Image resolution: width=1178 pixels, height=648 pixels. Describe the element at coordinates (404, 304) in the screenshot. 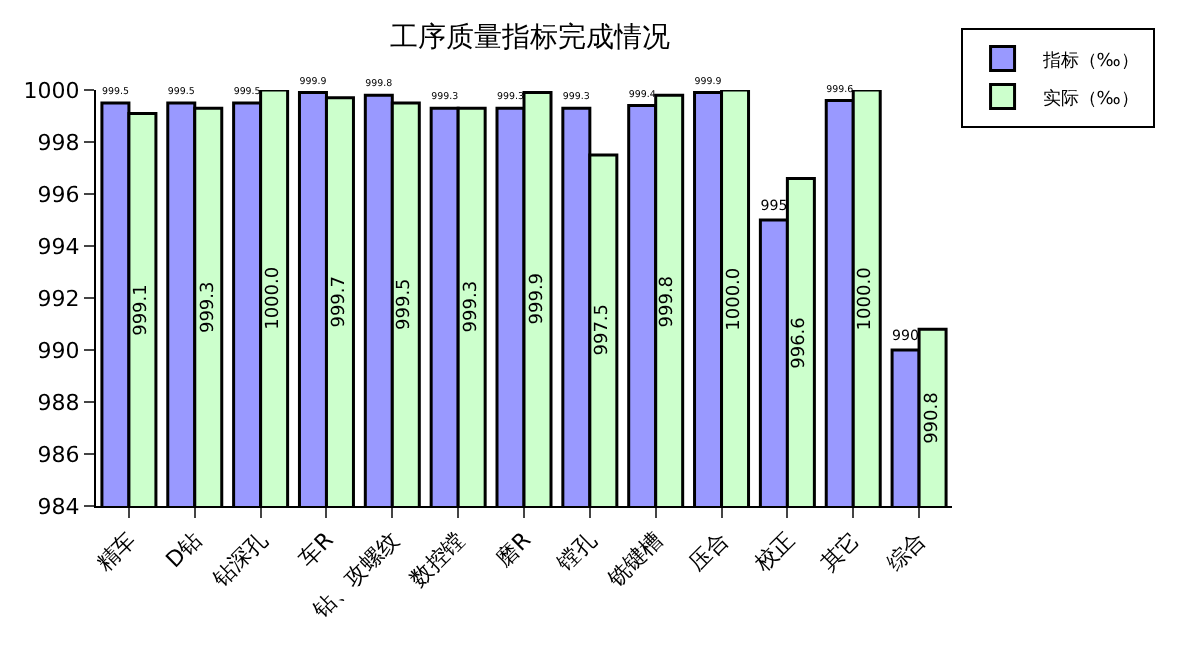

I see `data-label: 999.5` at that location.